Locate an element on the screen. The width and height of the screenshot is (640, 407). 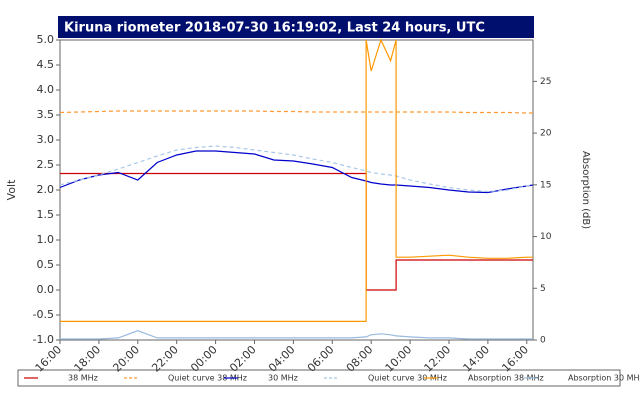
y-tick-label: 3.5 is located at coordinates (46, 114).